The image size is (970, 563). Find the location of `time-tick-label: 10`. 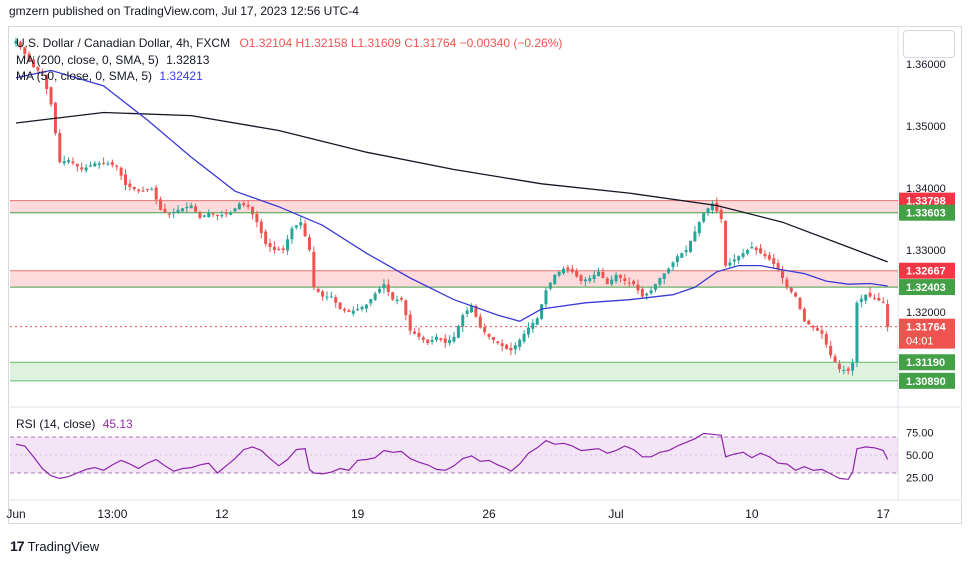

time-tick-label: 10 is located at coordinates (752, 514).